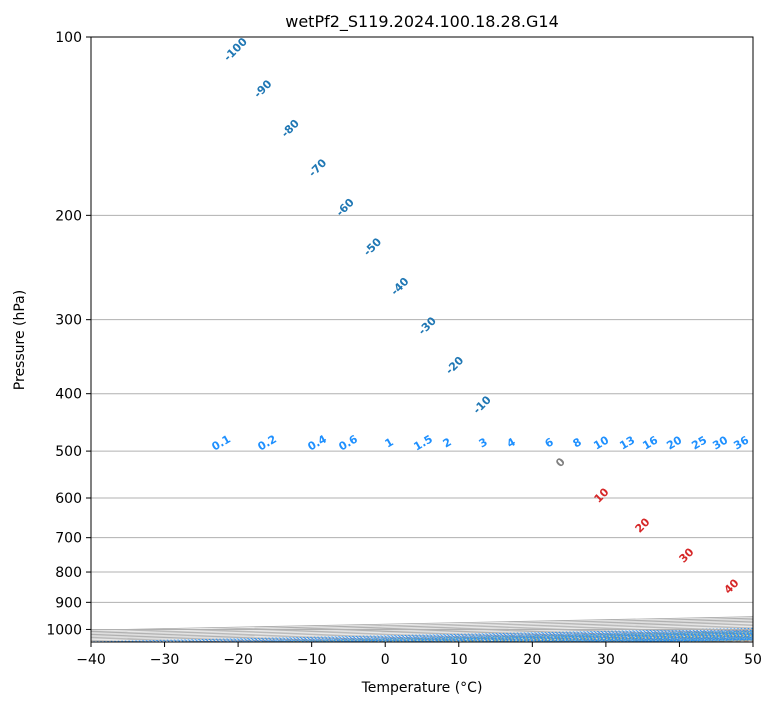 This screenshot has height=708, width=775. Describe the element at coordinates (68, 216) in the screenshot. I see `y-tick-label: 200` at that location.